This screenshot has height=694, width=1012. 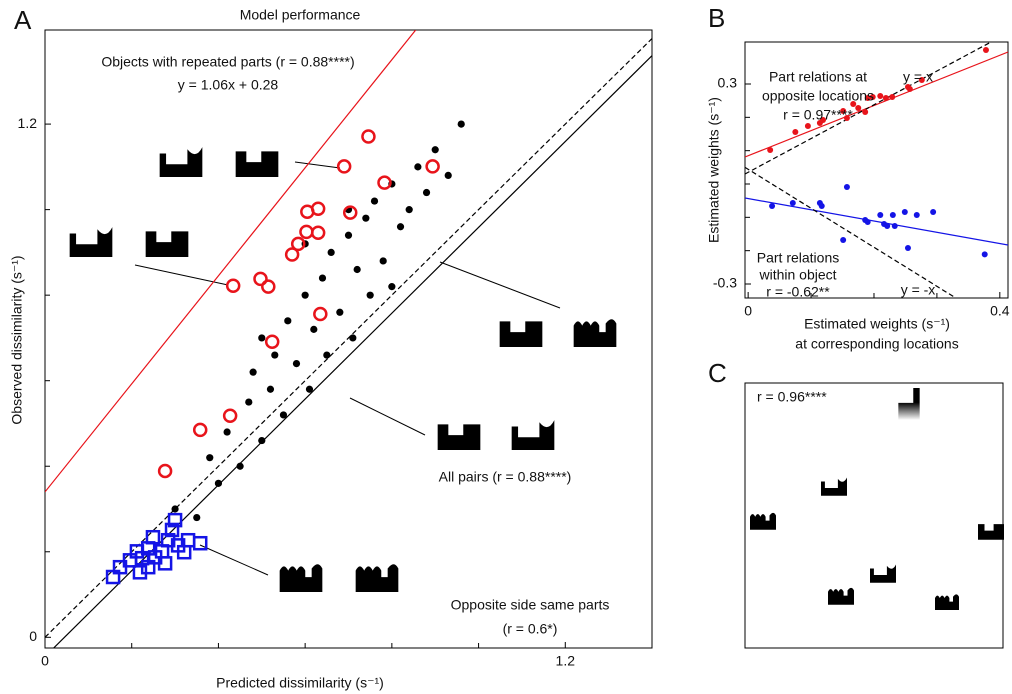 I want to click on annotation: r = 0.97****, so click(x=818, y=115).